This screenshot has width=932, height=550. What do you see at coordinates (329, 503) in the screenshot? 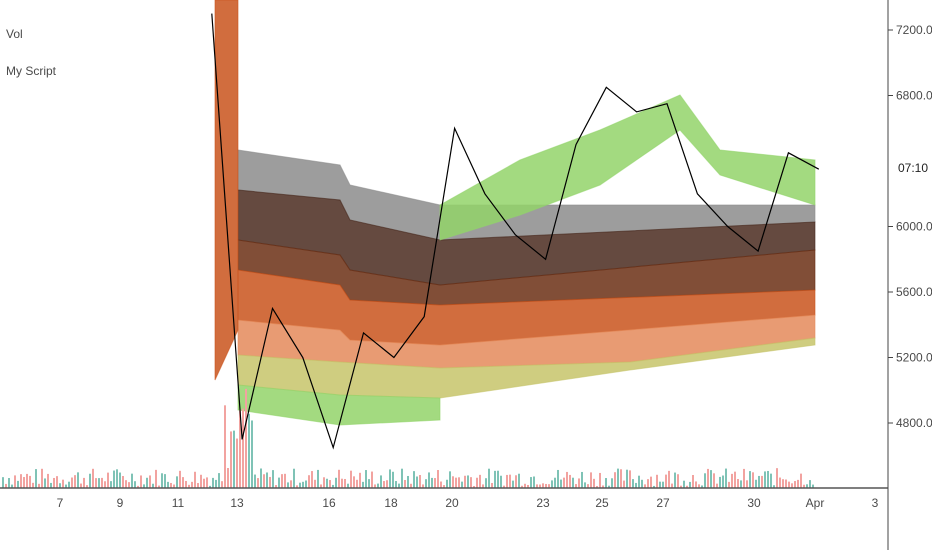
I see `x-tick-label: 16` at bounding box center [329, 503].